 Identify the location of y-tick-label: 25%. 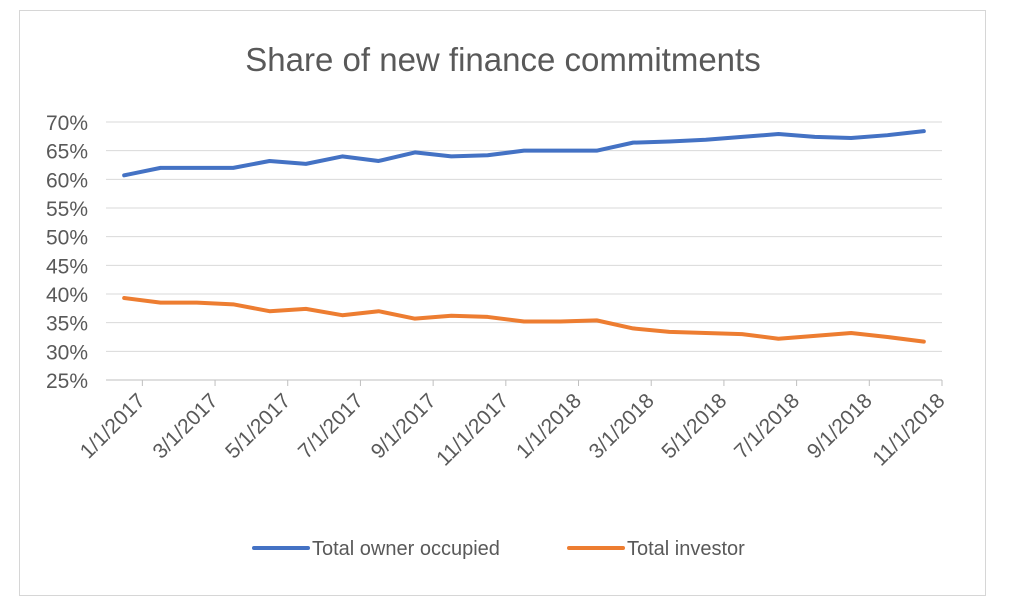
(67, 381).